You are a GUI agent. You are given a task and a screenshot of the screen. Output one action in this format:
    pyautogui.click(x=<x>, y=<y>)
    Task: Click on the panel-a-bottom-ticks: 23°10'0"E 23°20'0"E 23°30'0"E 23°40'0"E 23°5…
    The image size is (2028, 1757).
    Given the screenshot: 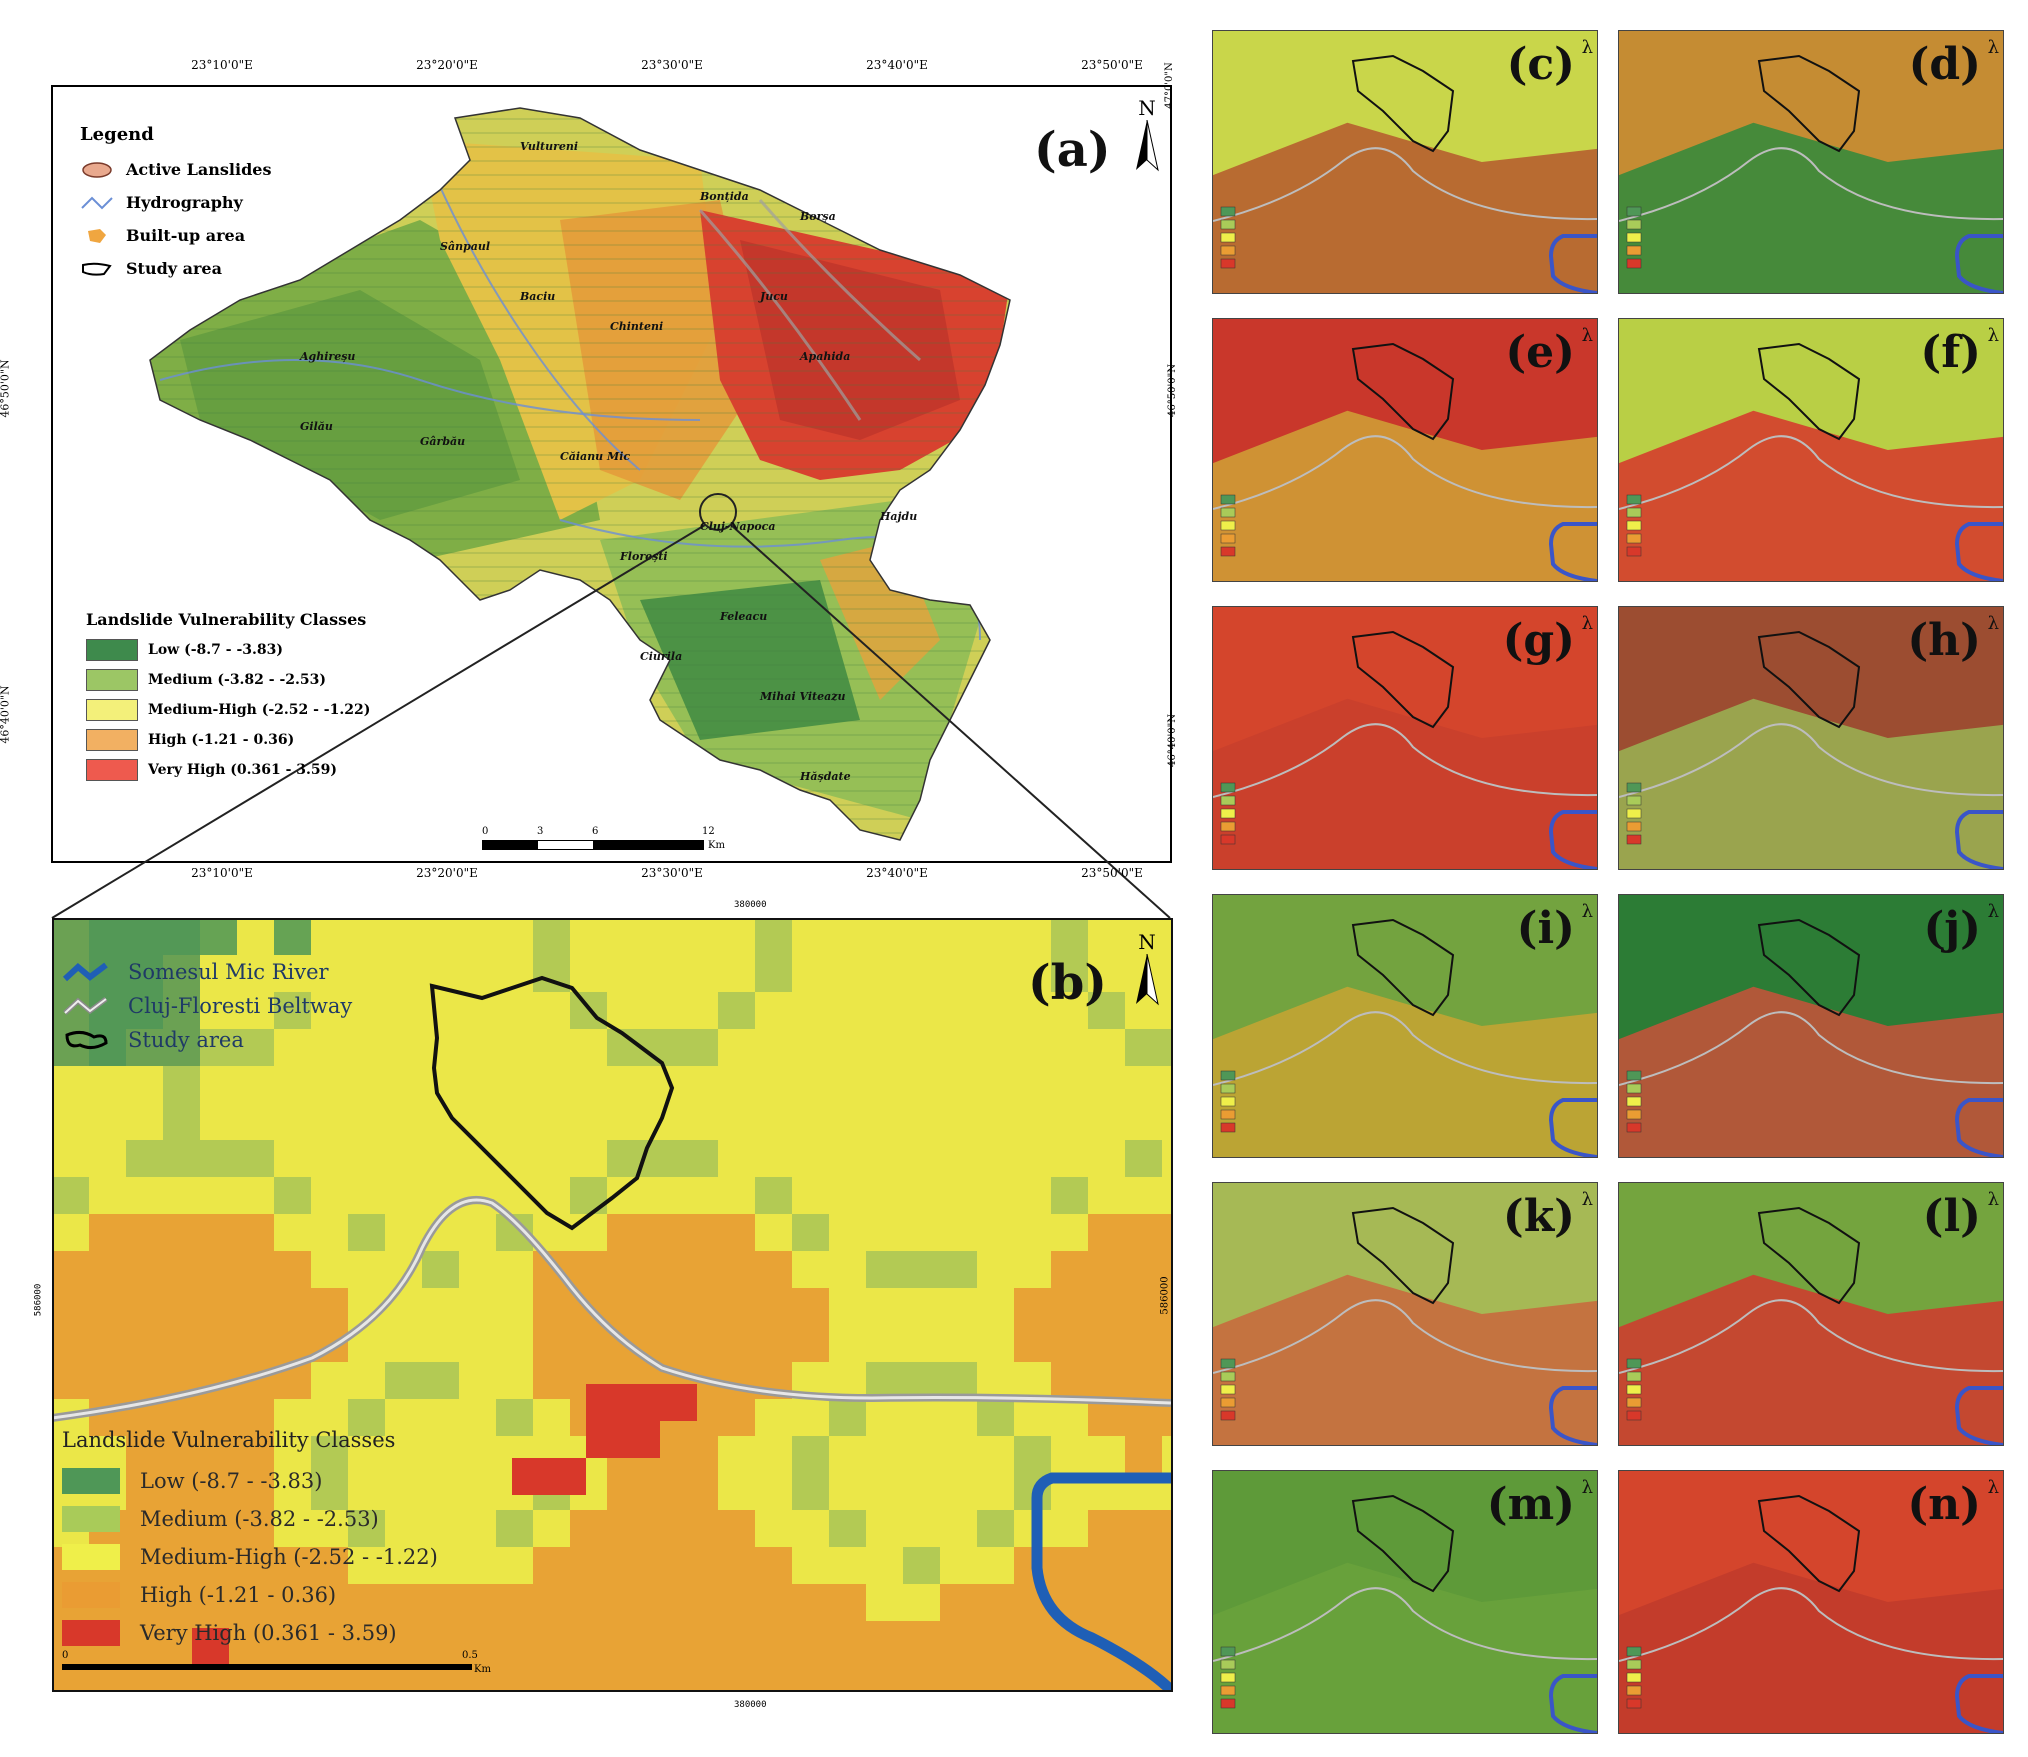 What is the action you would take?
    pyautogui.click(x=611, y=878)
    